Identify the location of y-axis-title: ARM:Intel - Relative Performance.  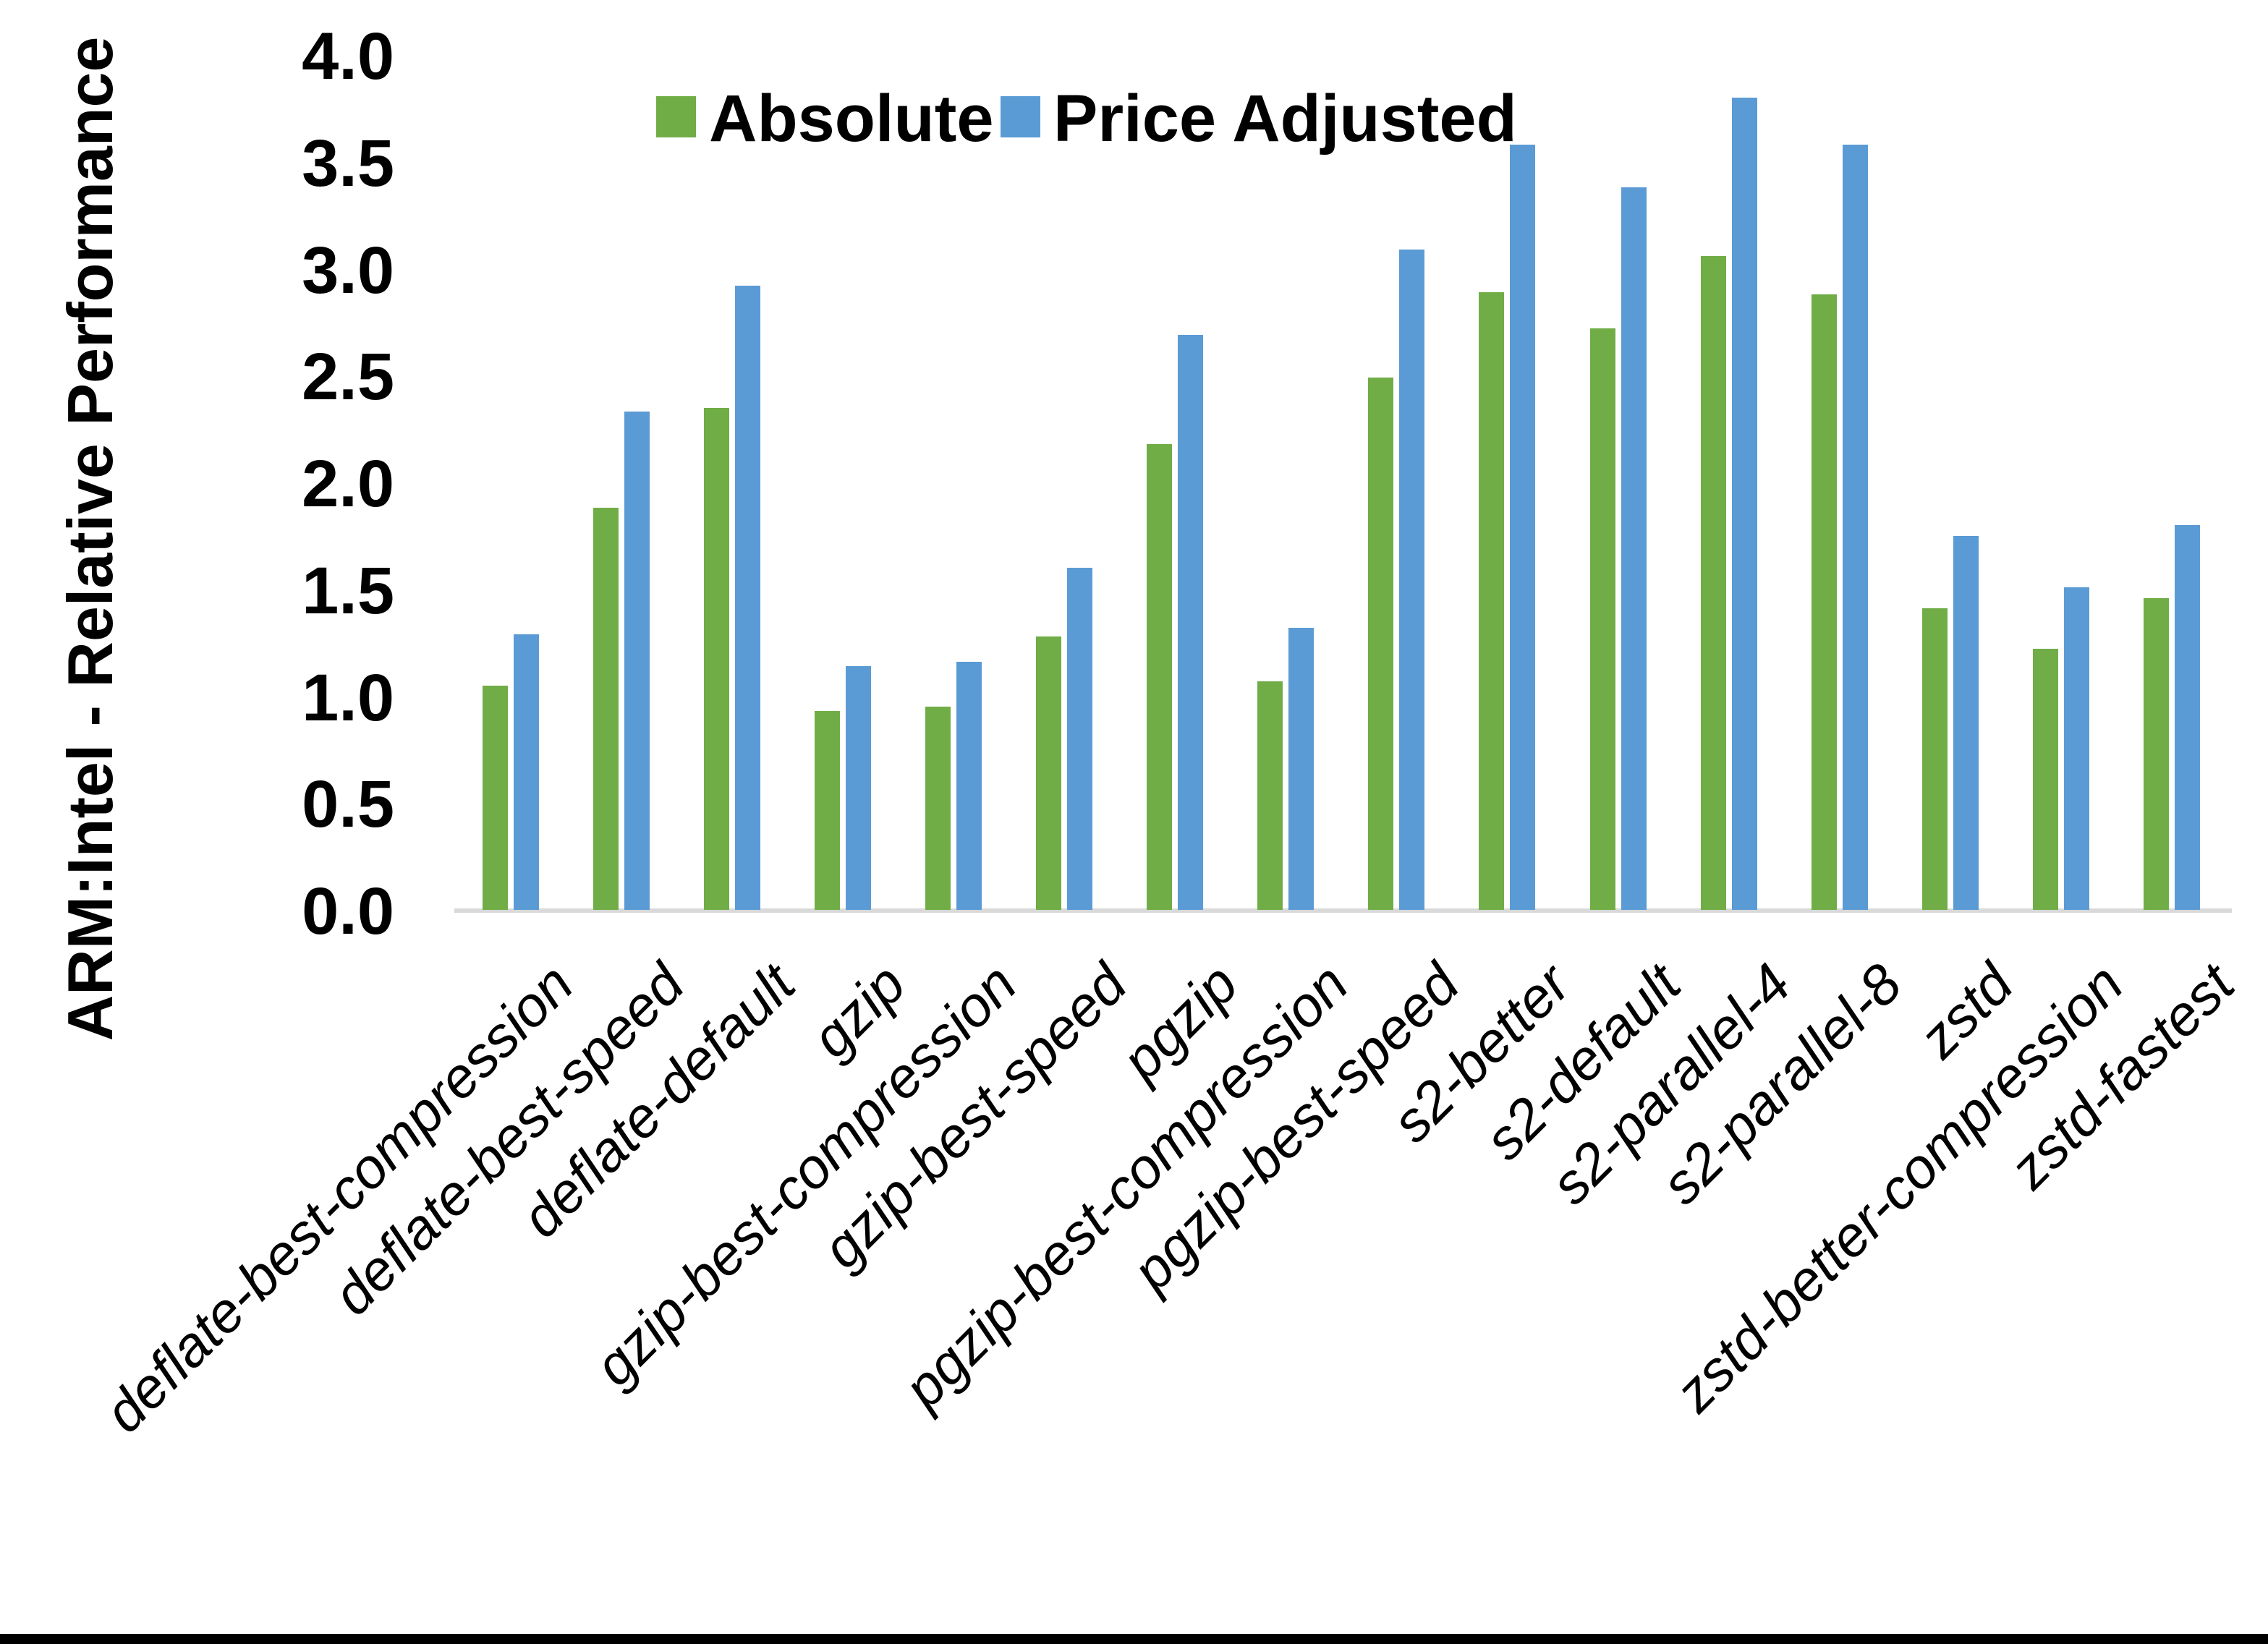
(90, 539).